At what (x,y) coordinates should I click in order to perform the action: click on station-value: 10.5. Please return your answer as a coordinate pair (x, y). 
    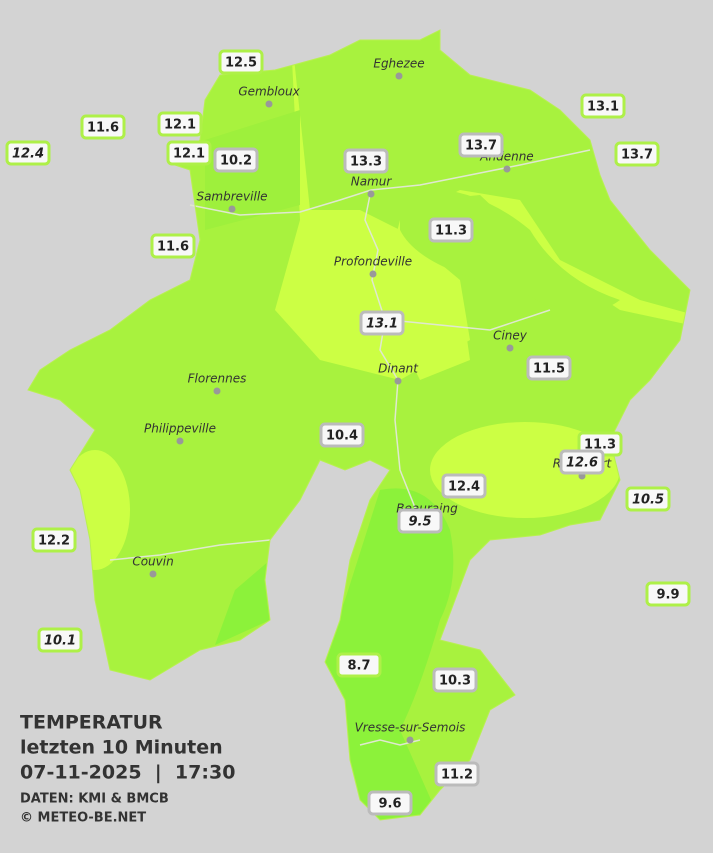
    Looking at the image, I should click on (648, 500).